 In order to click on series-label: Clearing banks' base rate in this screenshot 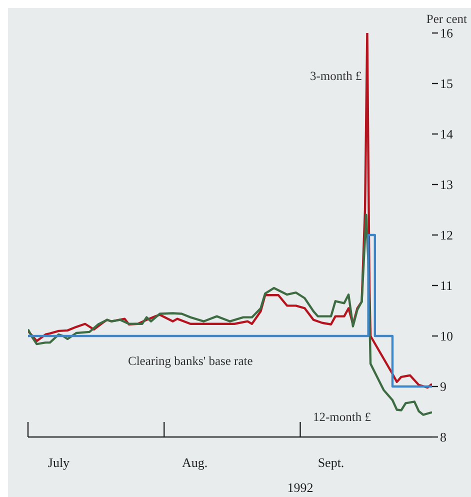, I will do `click(191, 361)`.